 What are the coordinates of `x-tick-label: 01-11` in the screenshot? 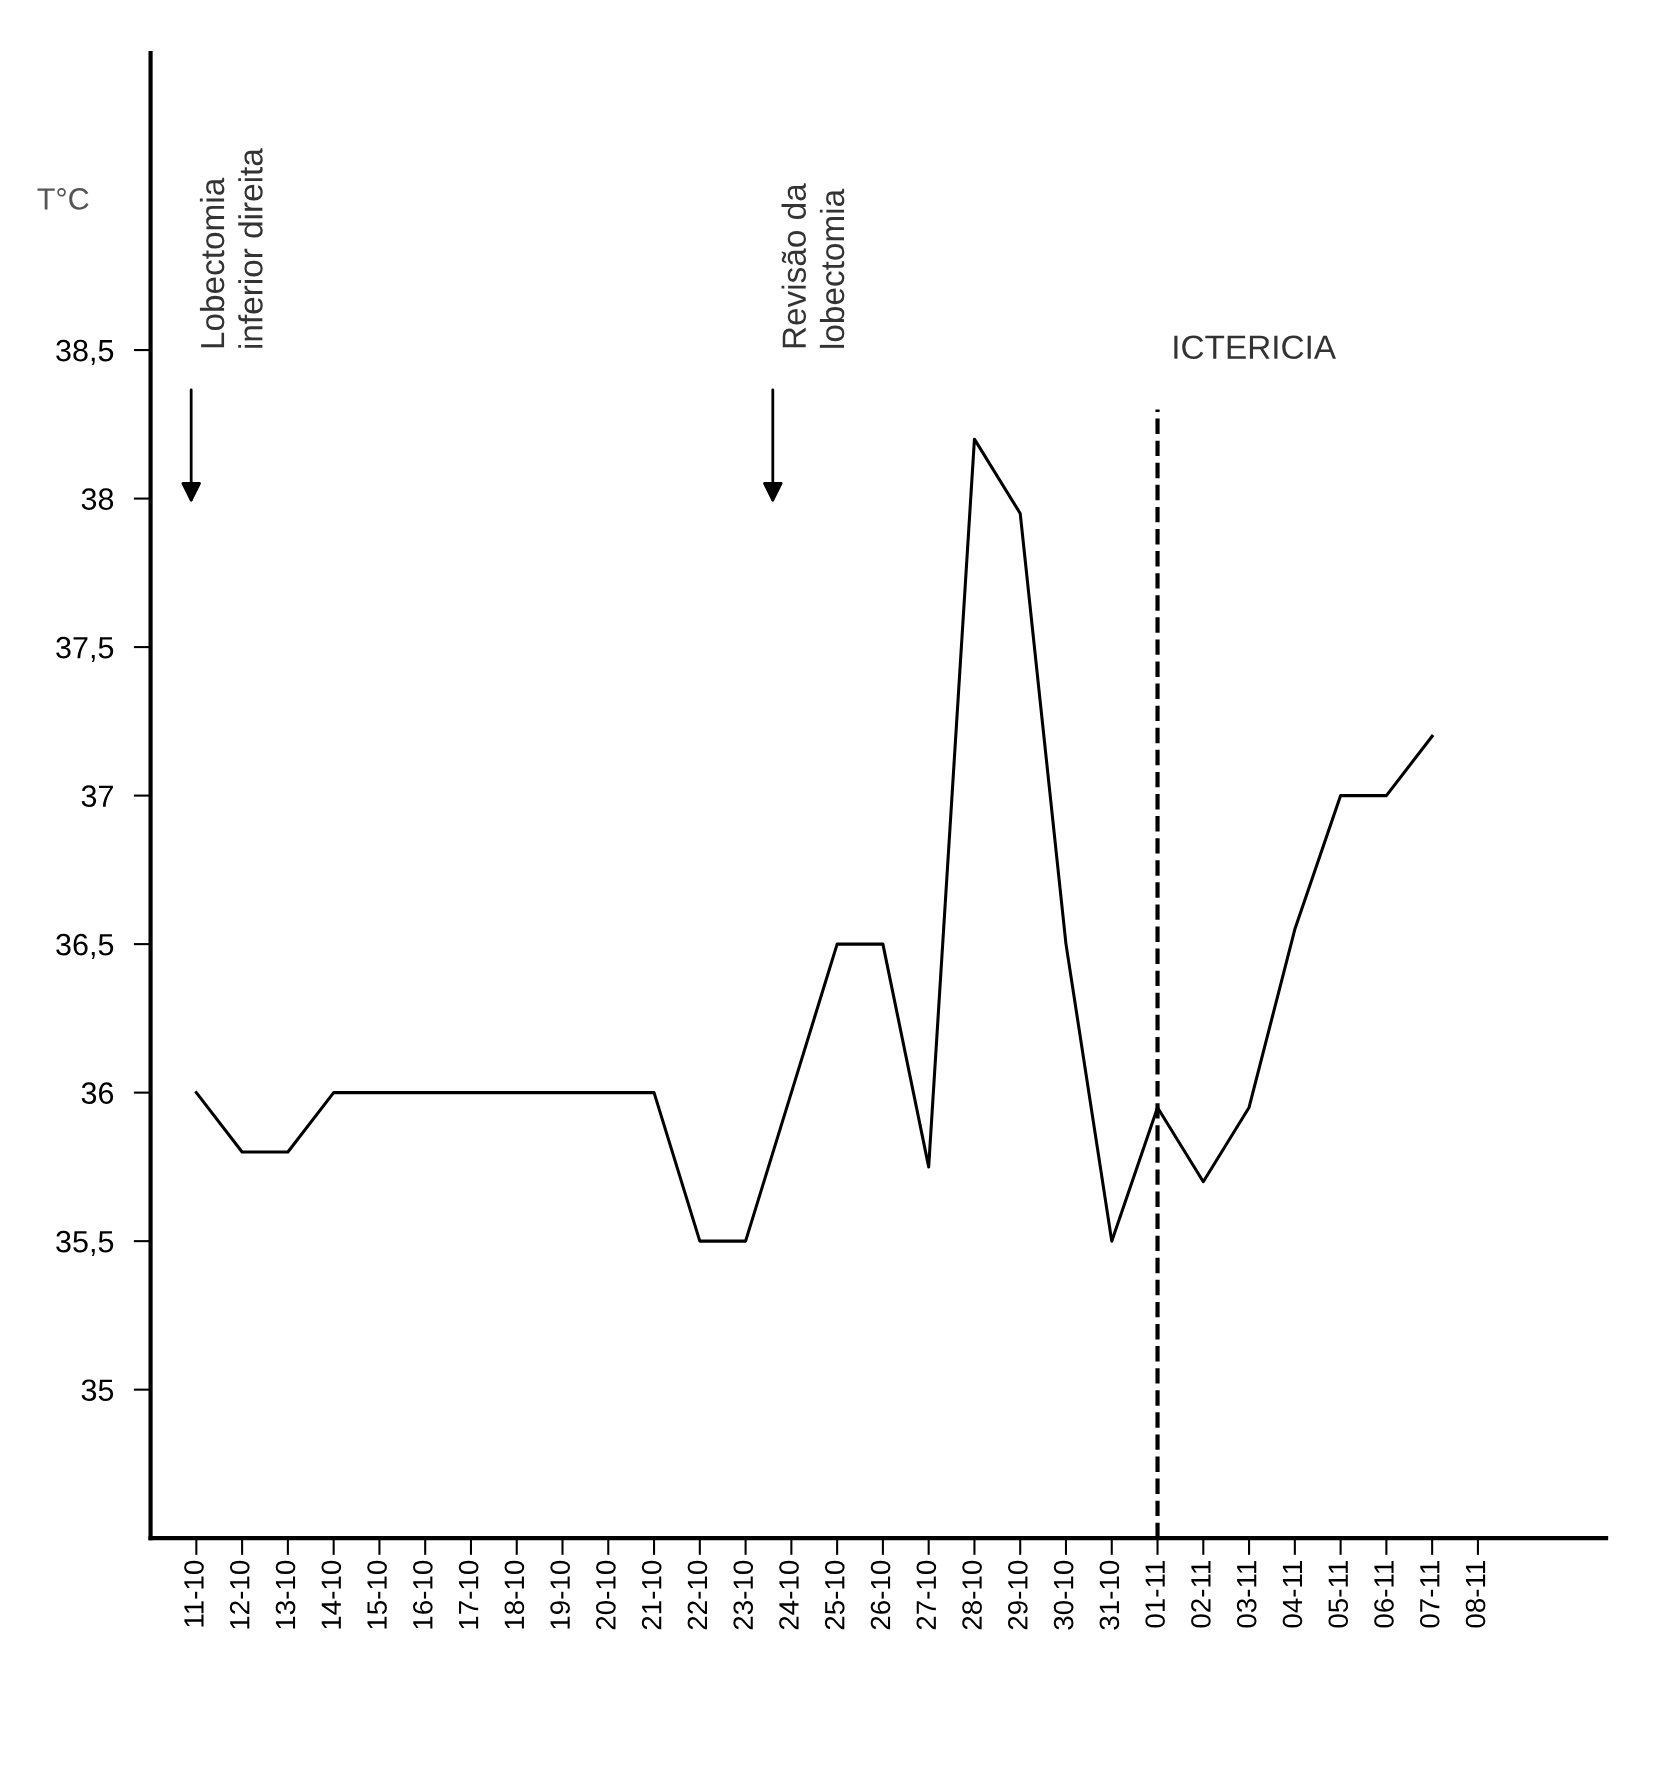 It's located at (1155, 1594).